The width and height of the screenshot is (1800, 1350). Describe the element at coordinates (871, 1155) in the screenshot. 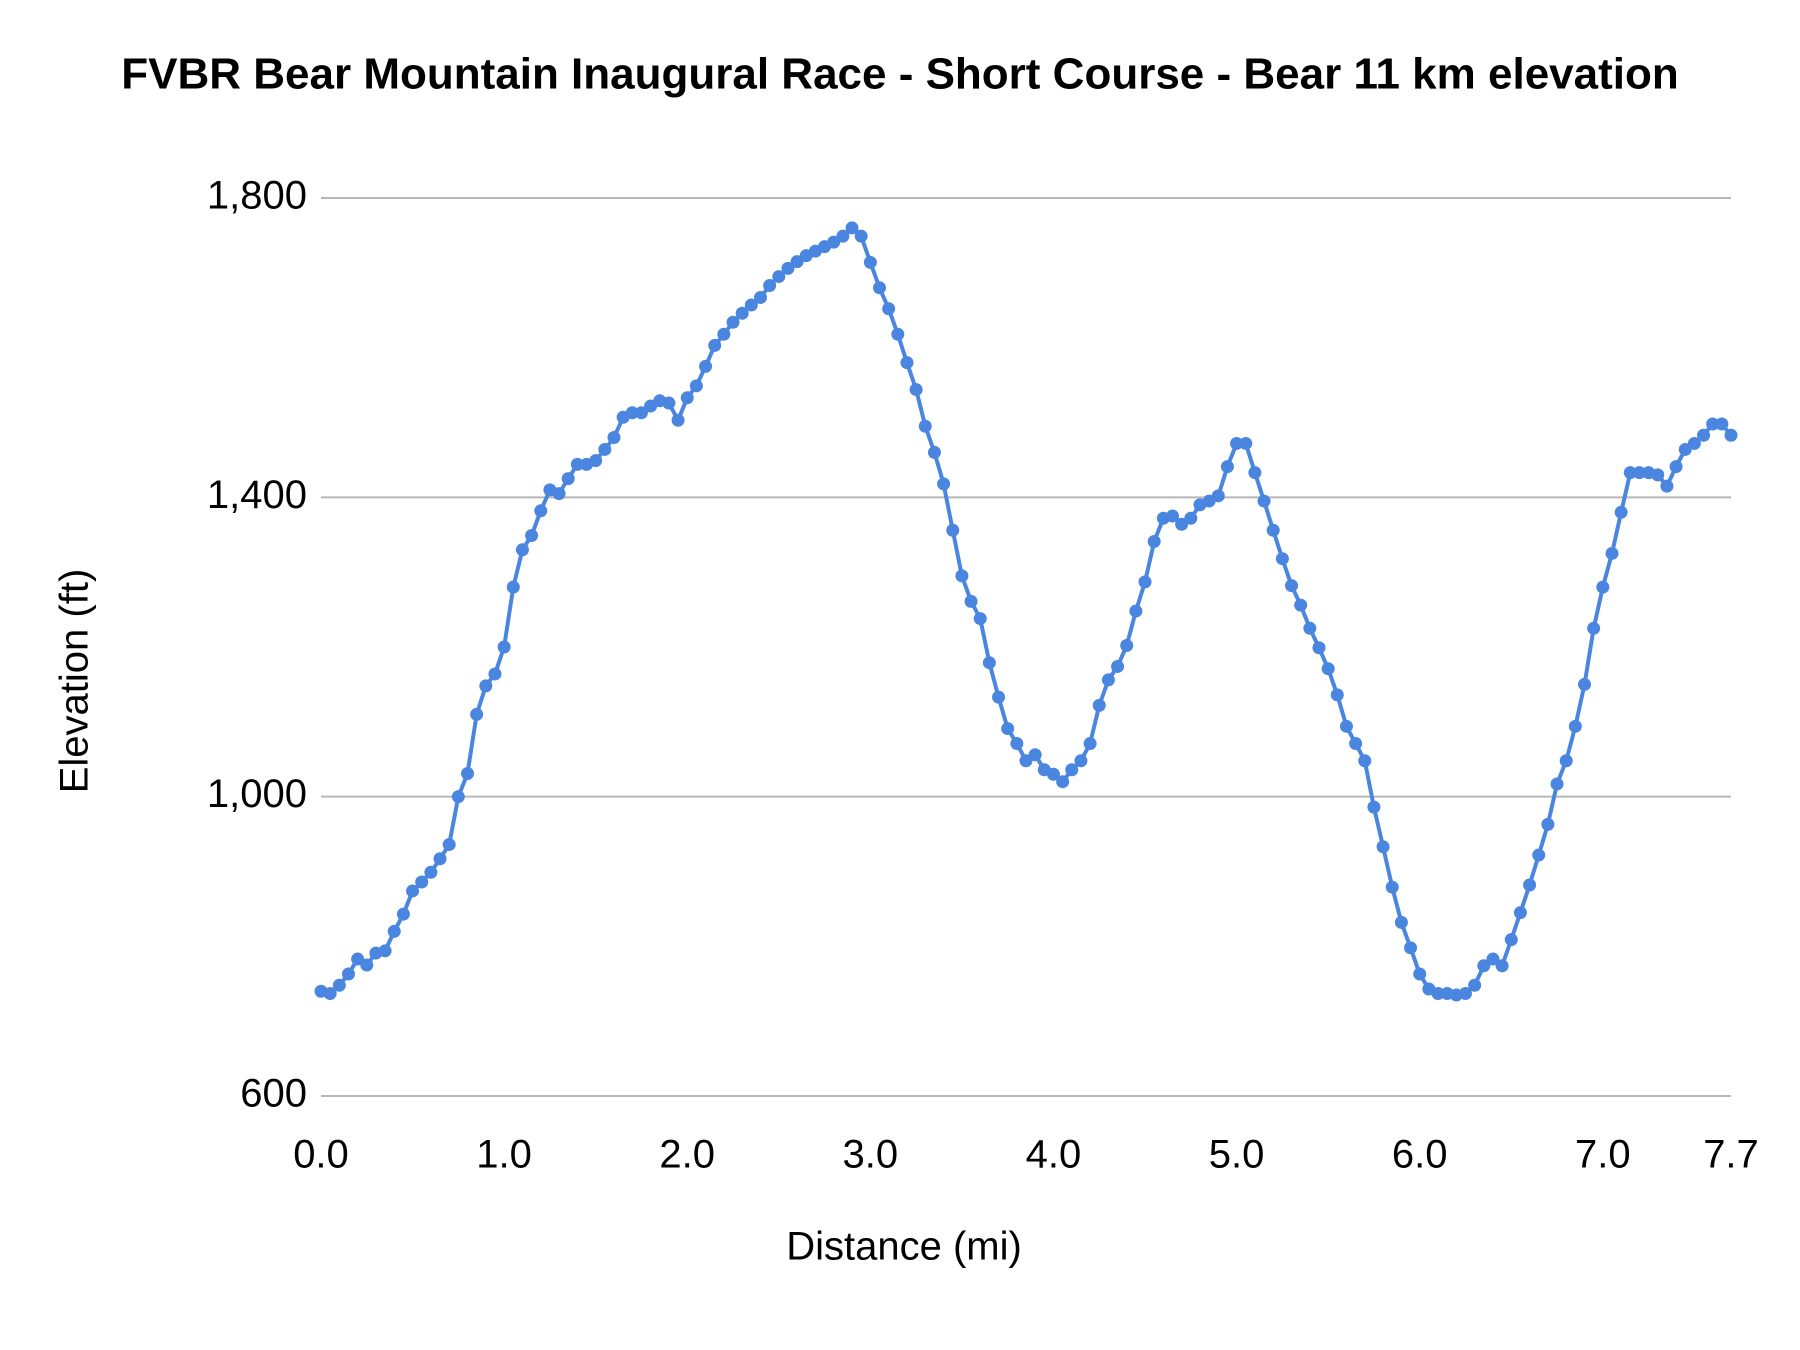

I see `x-tick-label: 3.0` at that location.